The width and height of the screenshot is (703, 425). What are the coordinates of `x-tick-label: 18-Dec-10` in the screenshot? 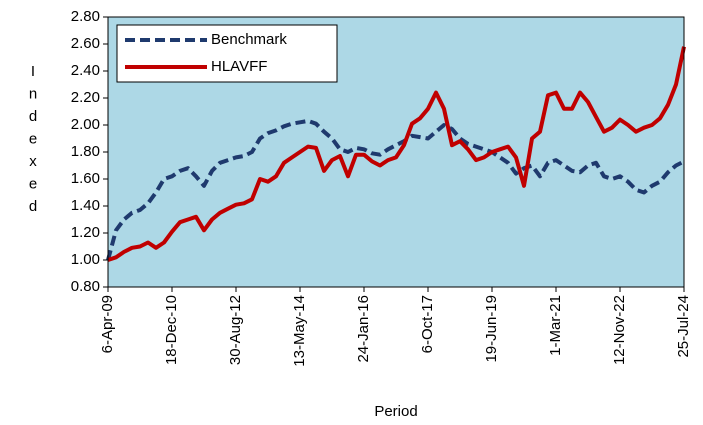 It's located at (171, 330).